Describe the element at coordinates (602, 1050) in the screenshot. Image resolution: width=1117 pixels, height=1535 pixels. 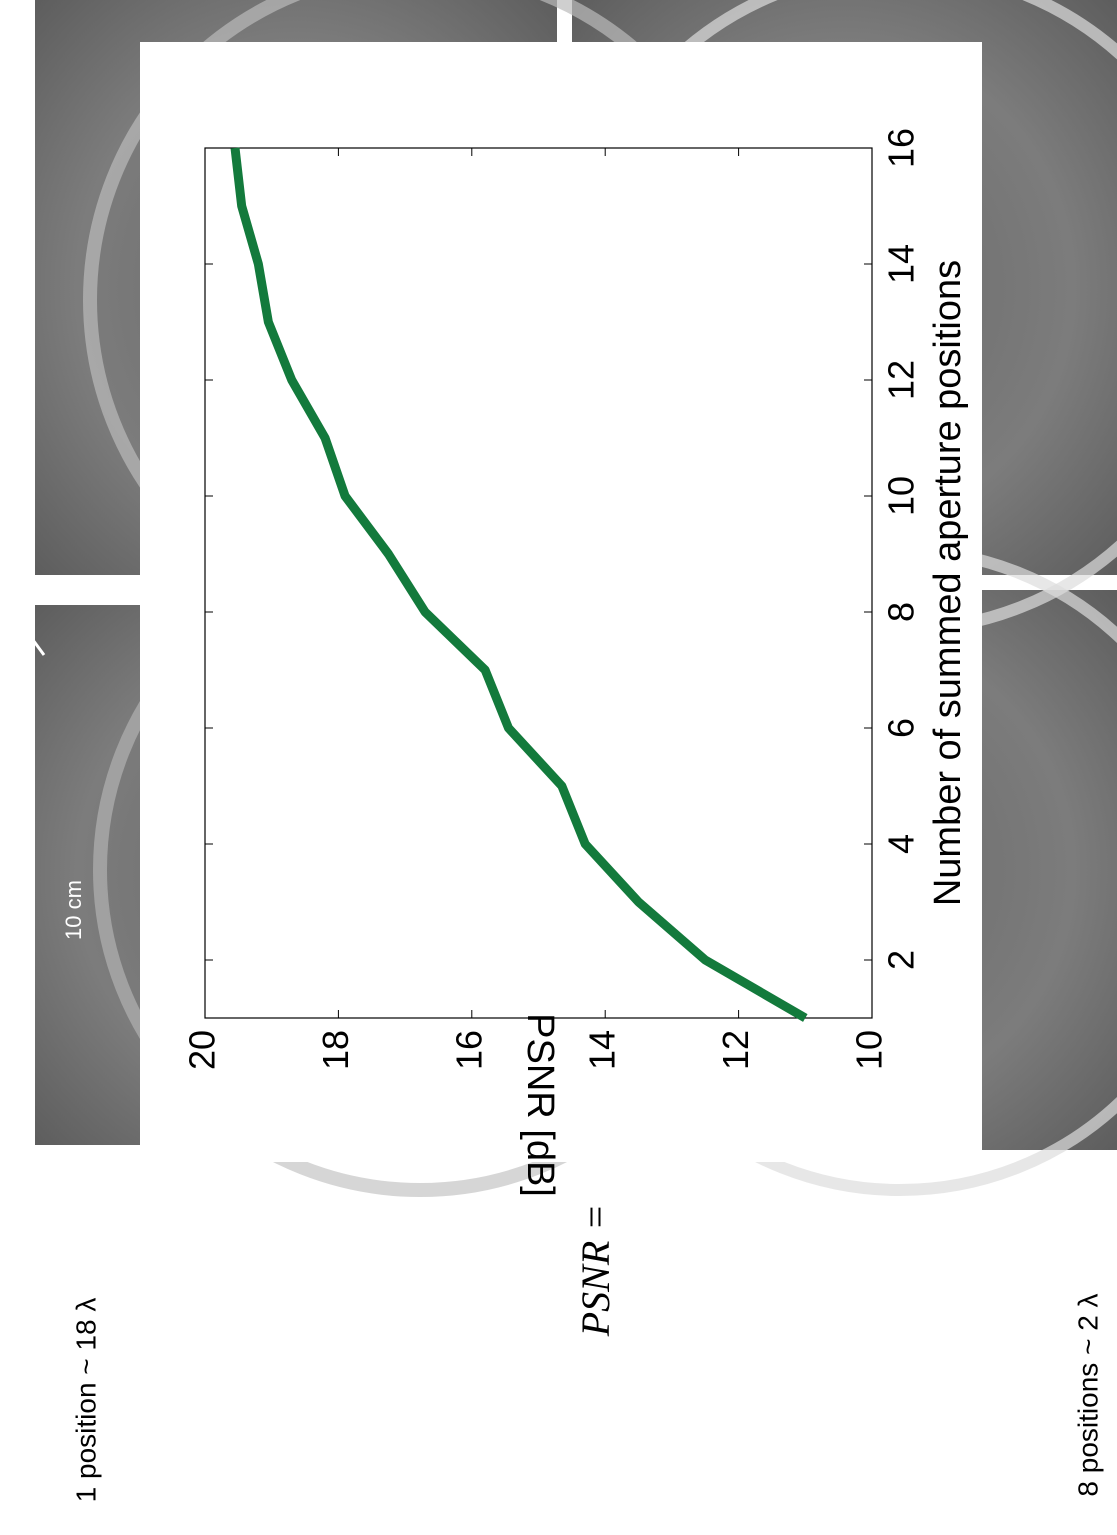
I see `y-tick-label: 14` at that location.